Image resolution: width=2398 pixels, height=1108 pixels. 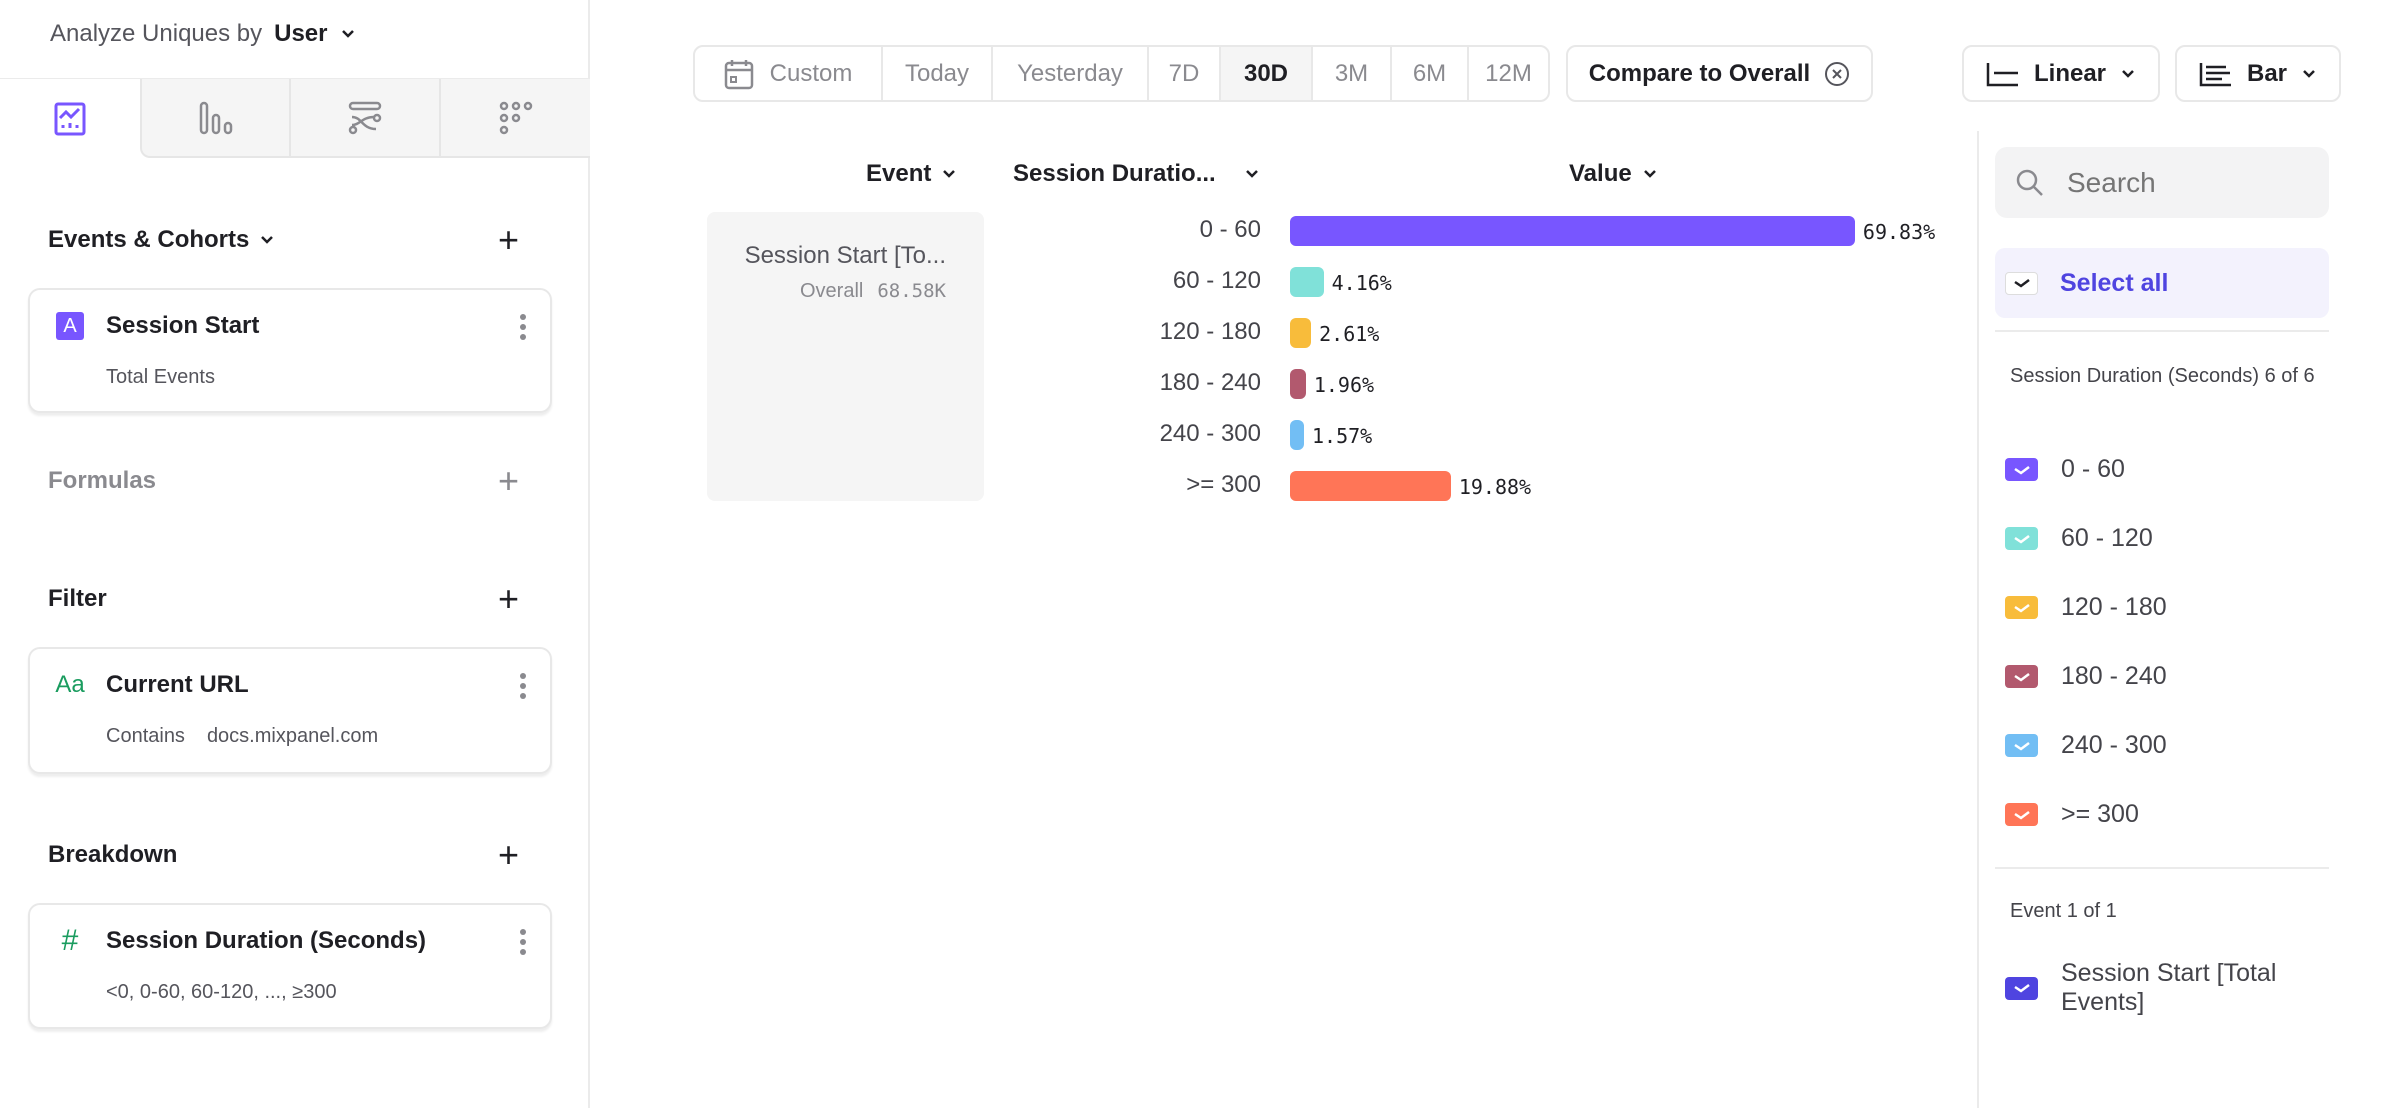 I want to click on event-cell: Session Start [To... Overall 68.58K, so click(x=845, y=356).